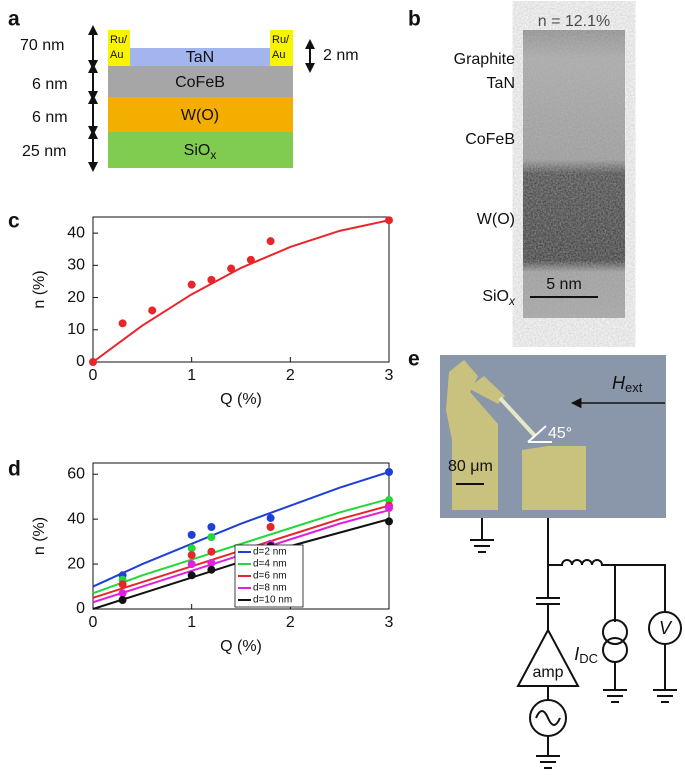 This screenshot has width=685, height=779. Describe the element at coordinates (270, 552) in the screenshot. I see `legend-label: d=2 nm` at that location.